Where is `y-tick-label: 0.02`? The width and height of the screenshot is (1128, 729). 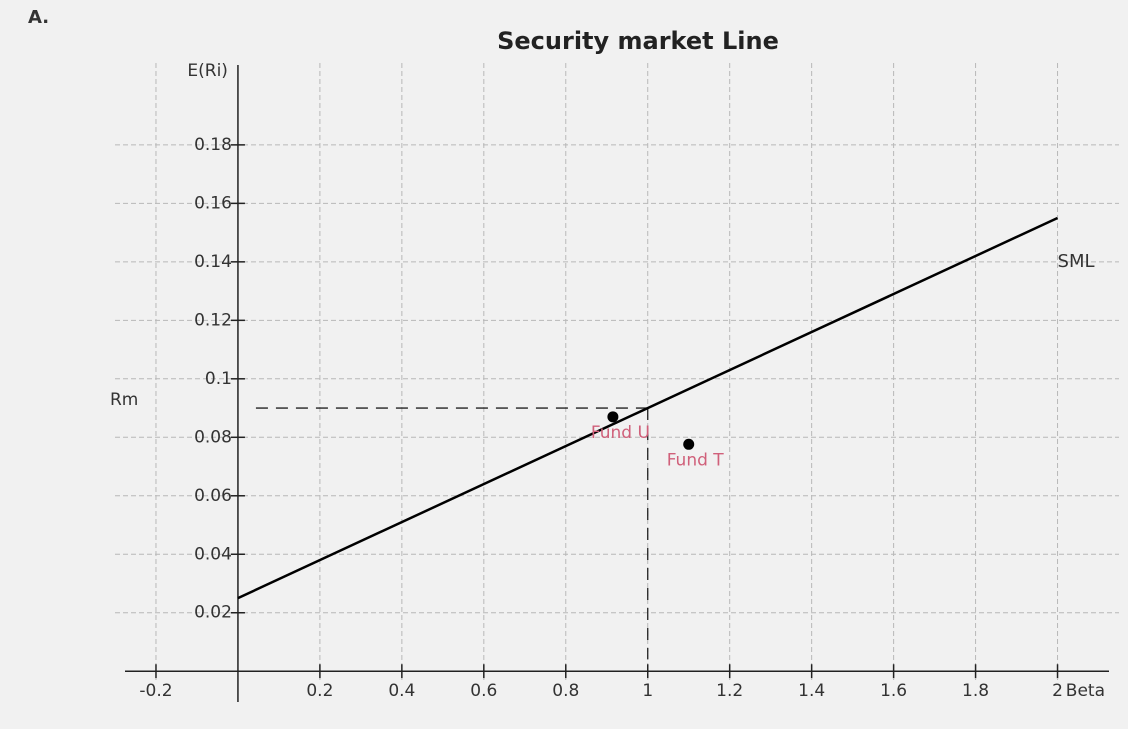 y-tick-label: 0.02 is located at coordinates (213, 613).